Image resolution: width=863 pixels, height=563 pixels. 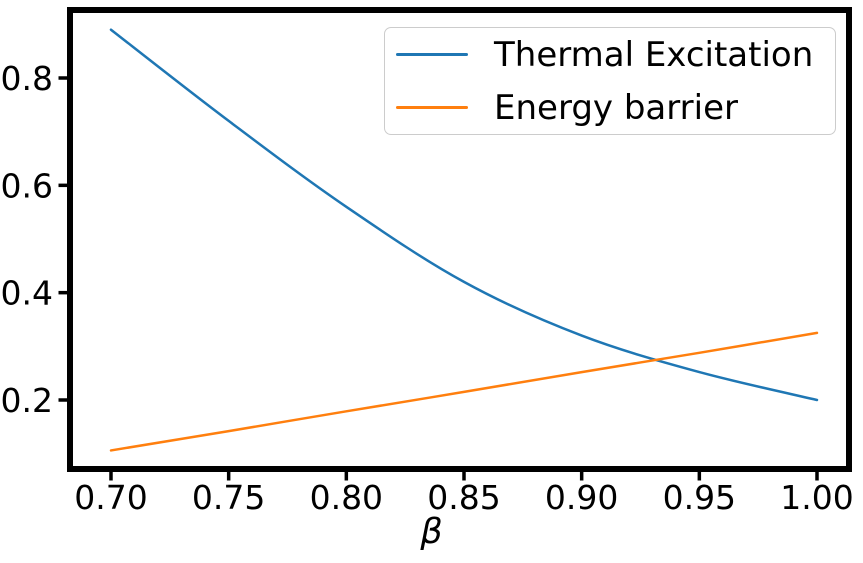 I want to click on legend-item-energy-barrier: Energy barrier, so click(x=615, y=107).